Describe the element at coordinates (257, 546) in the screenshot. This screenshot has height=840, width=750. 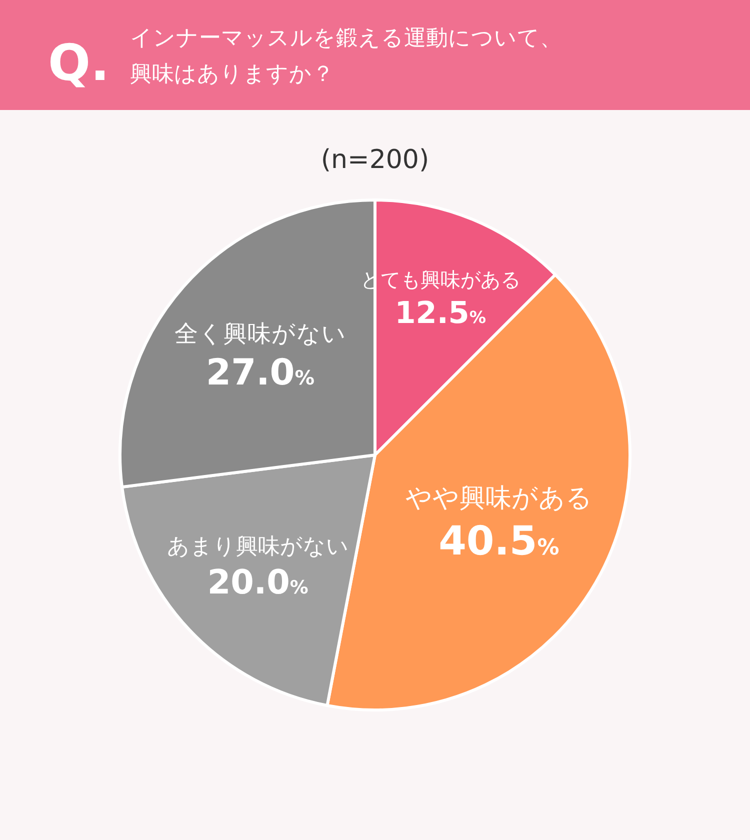
I see `slice-label: あまり興味がない` at that location.